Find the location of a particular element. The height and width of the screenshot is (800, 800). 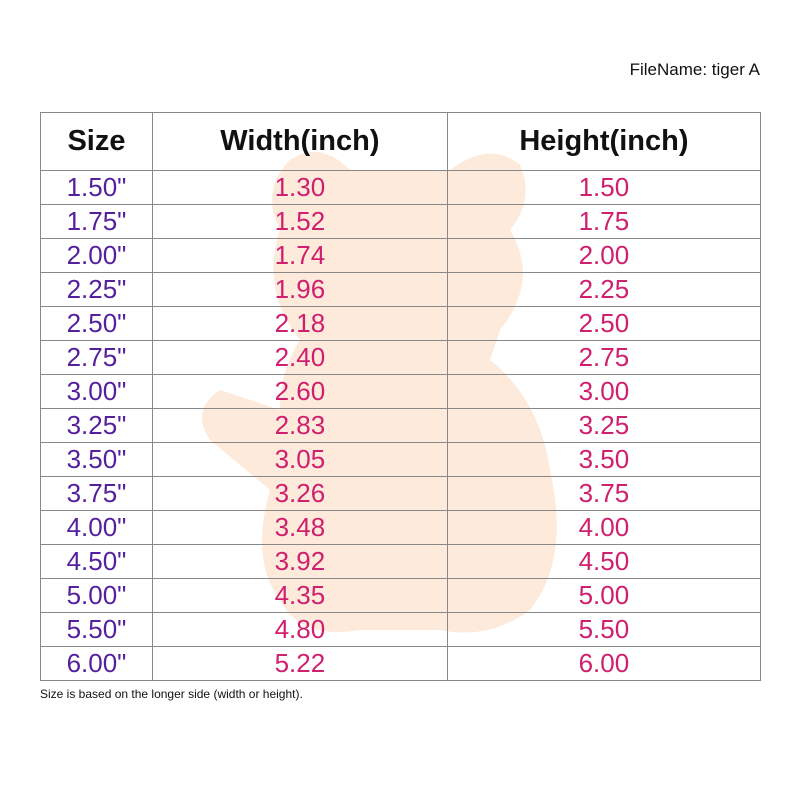

height-cell: 1.75 is located at coordinates (604, 221).